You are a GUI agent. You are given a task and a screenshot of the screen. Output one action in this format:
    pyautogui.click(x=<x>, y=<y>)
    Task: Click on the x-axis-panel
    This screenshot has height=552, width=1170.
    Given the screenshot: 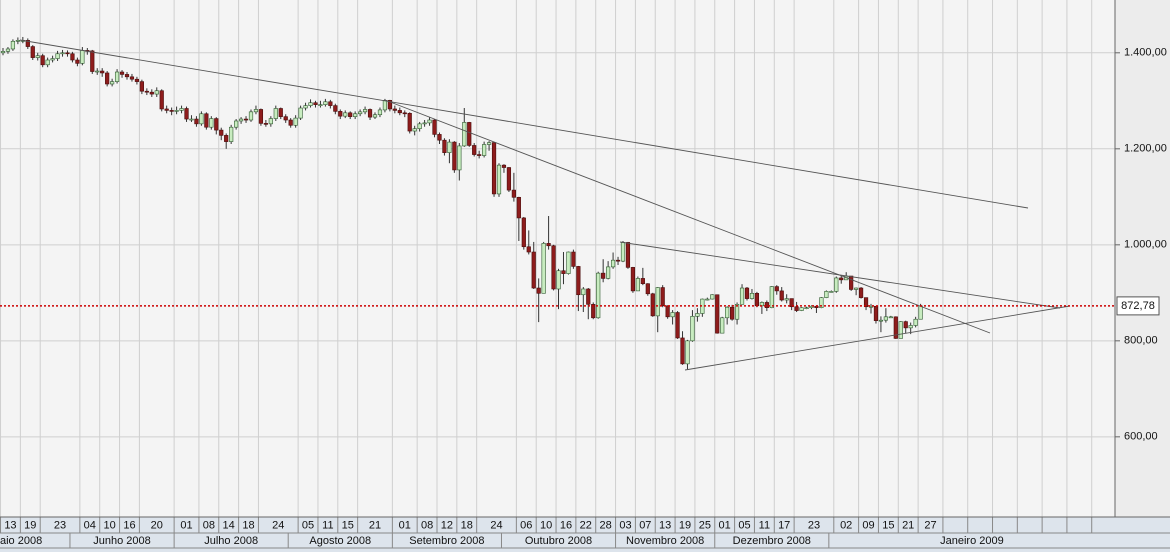 What is the action you would take?
    pyautogui.click(x=585, y=534)
    